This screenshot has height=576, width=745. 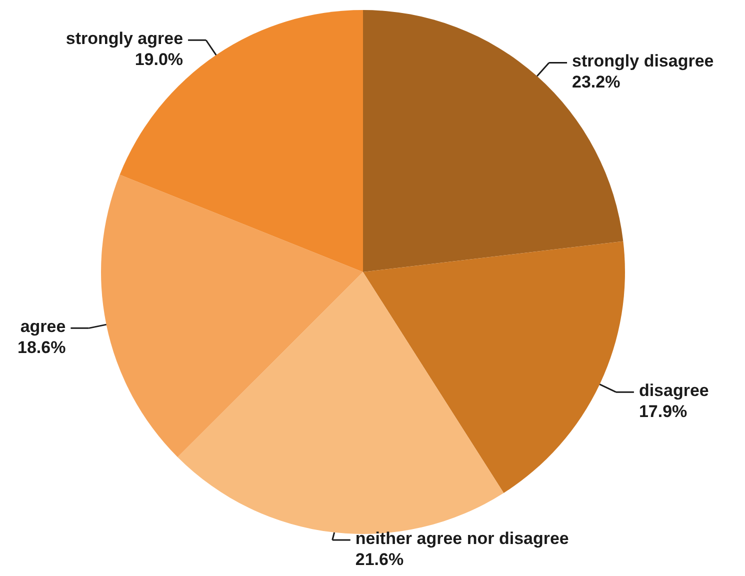 I want to click on slice-label: neither agree nor disagree, so click(x=462, y=538).